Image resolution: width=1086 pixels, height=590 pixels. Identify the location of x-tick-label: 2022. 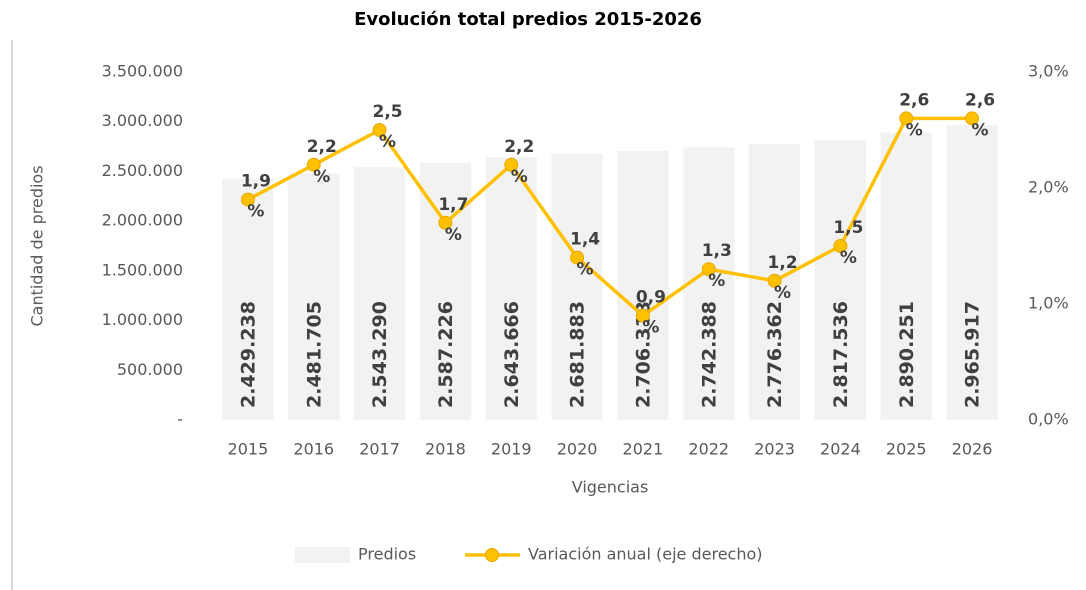
(708, 449).